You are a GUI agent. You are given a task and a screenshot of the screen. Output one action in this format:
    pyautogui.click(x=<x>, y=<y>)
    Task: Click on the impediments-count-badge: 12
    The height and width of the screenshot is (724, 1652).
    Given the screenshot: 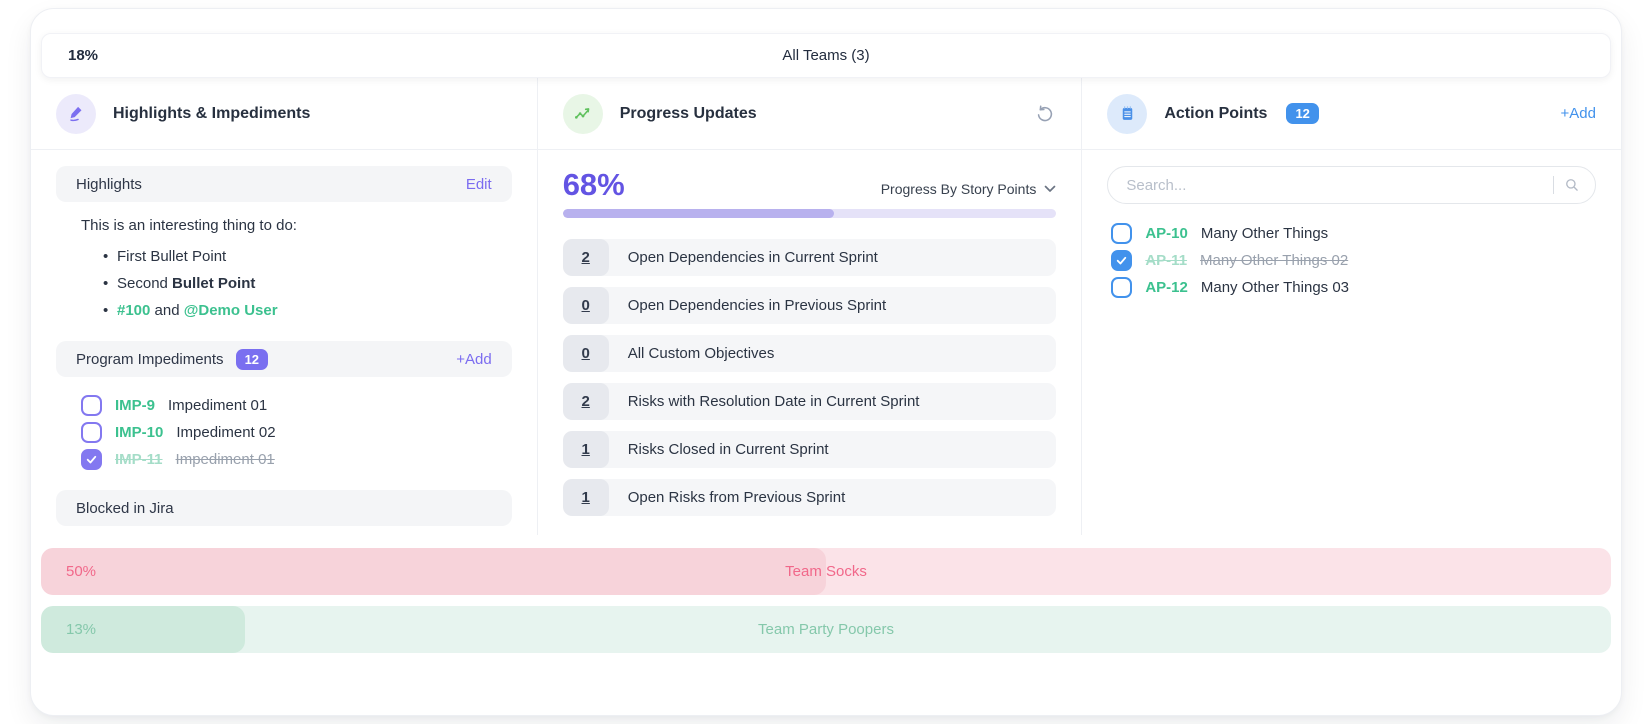 What is the action you would take?
    pyautogui.click(x=252, y=359)
    